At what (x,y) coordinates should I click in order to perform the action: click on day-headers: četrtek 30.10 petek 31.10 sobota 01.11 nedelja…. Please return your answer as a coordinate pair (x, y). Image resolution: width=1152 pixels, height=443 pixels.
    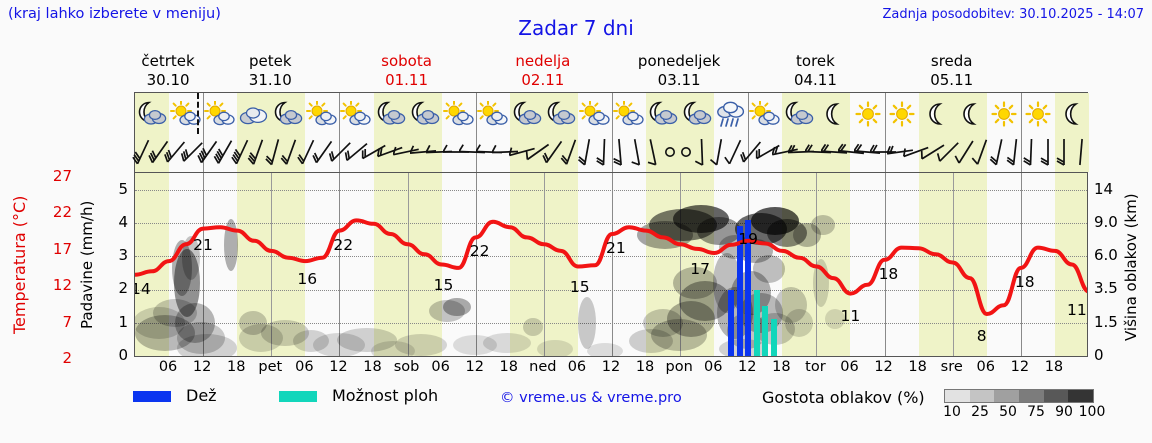
    Looking at the image, I should click on (611, 72).